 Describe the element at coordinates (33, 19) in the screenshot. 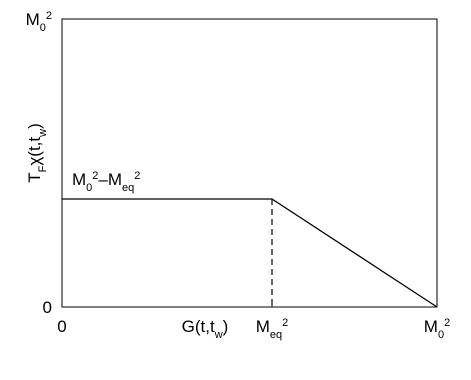

I see `y-tick-label-part: M` at that location.